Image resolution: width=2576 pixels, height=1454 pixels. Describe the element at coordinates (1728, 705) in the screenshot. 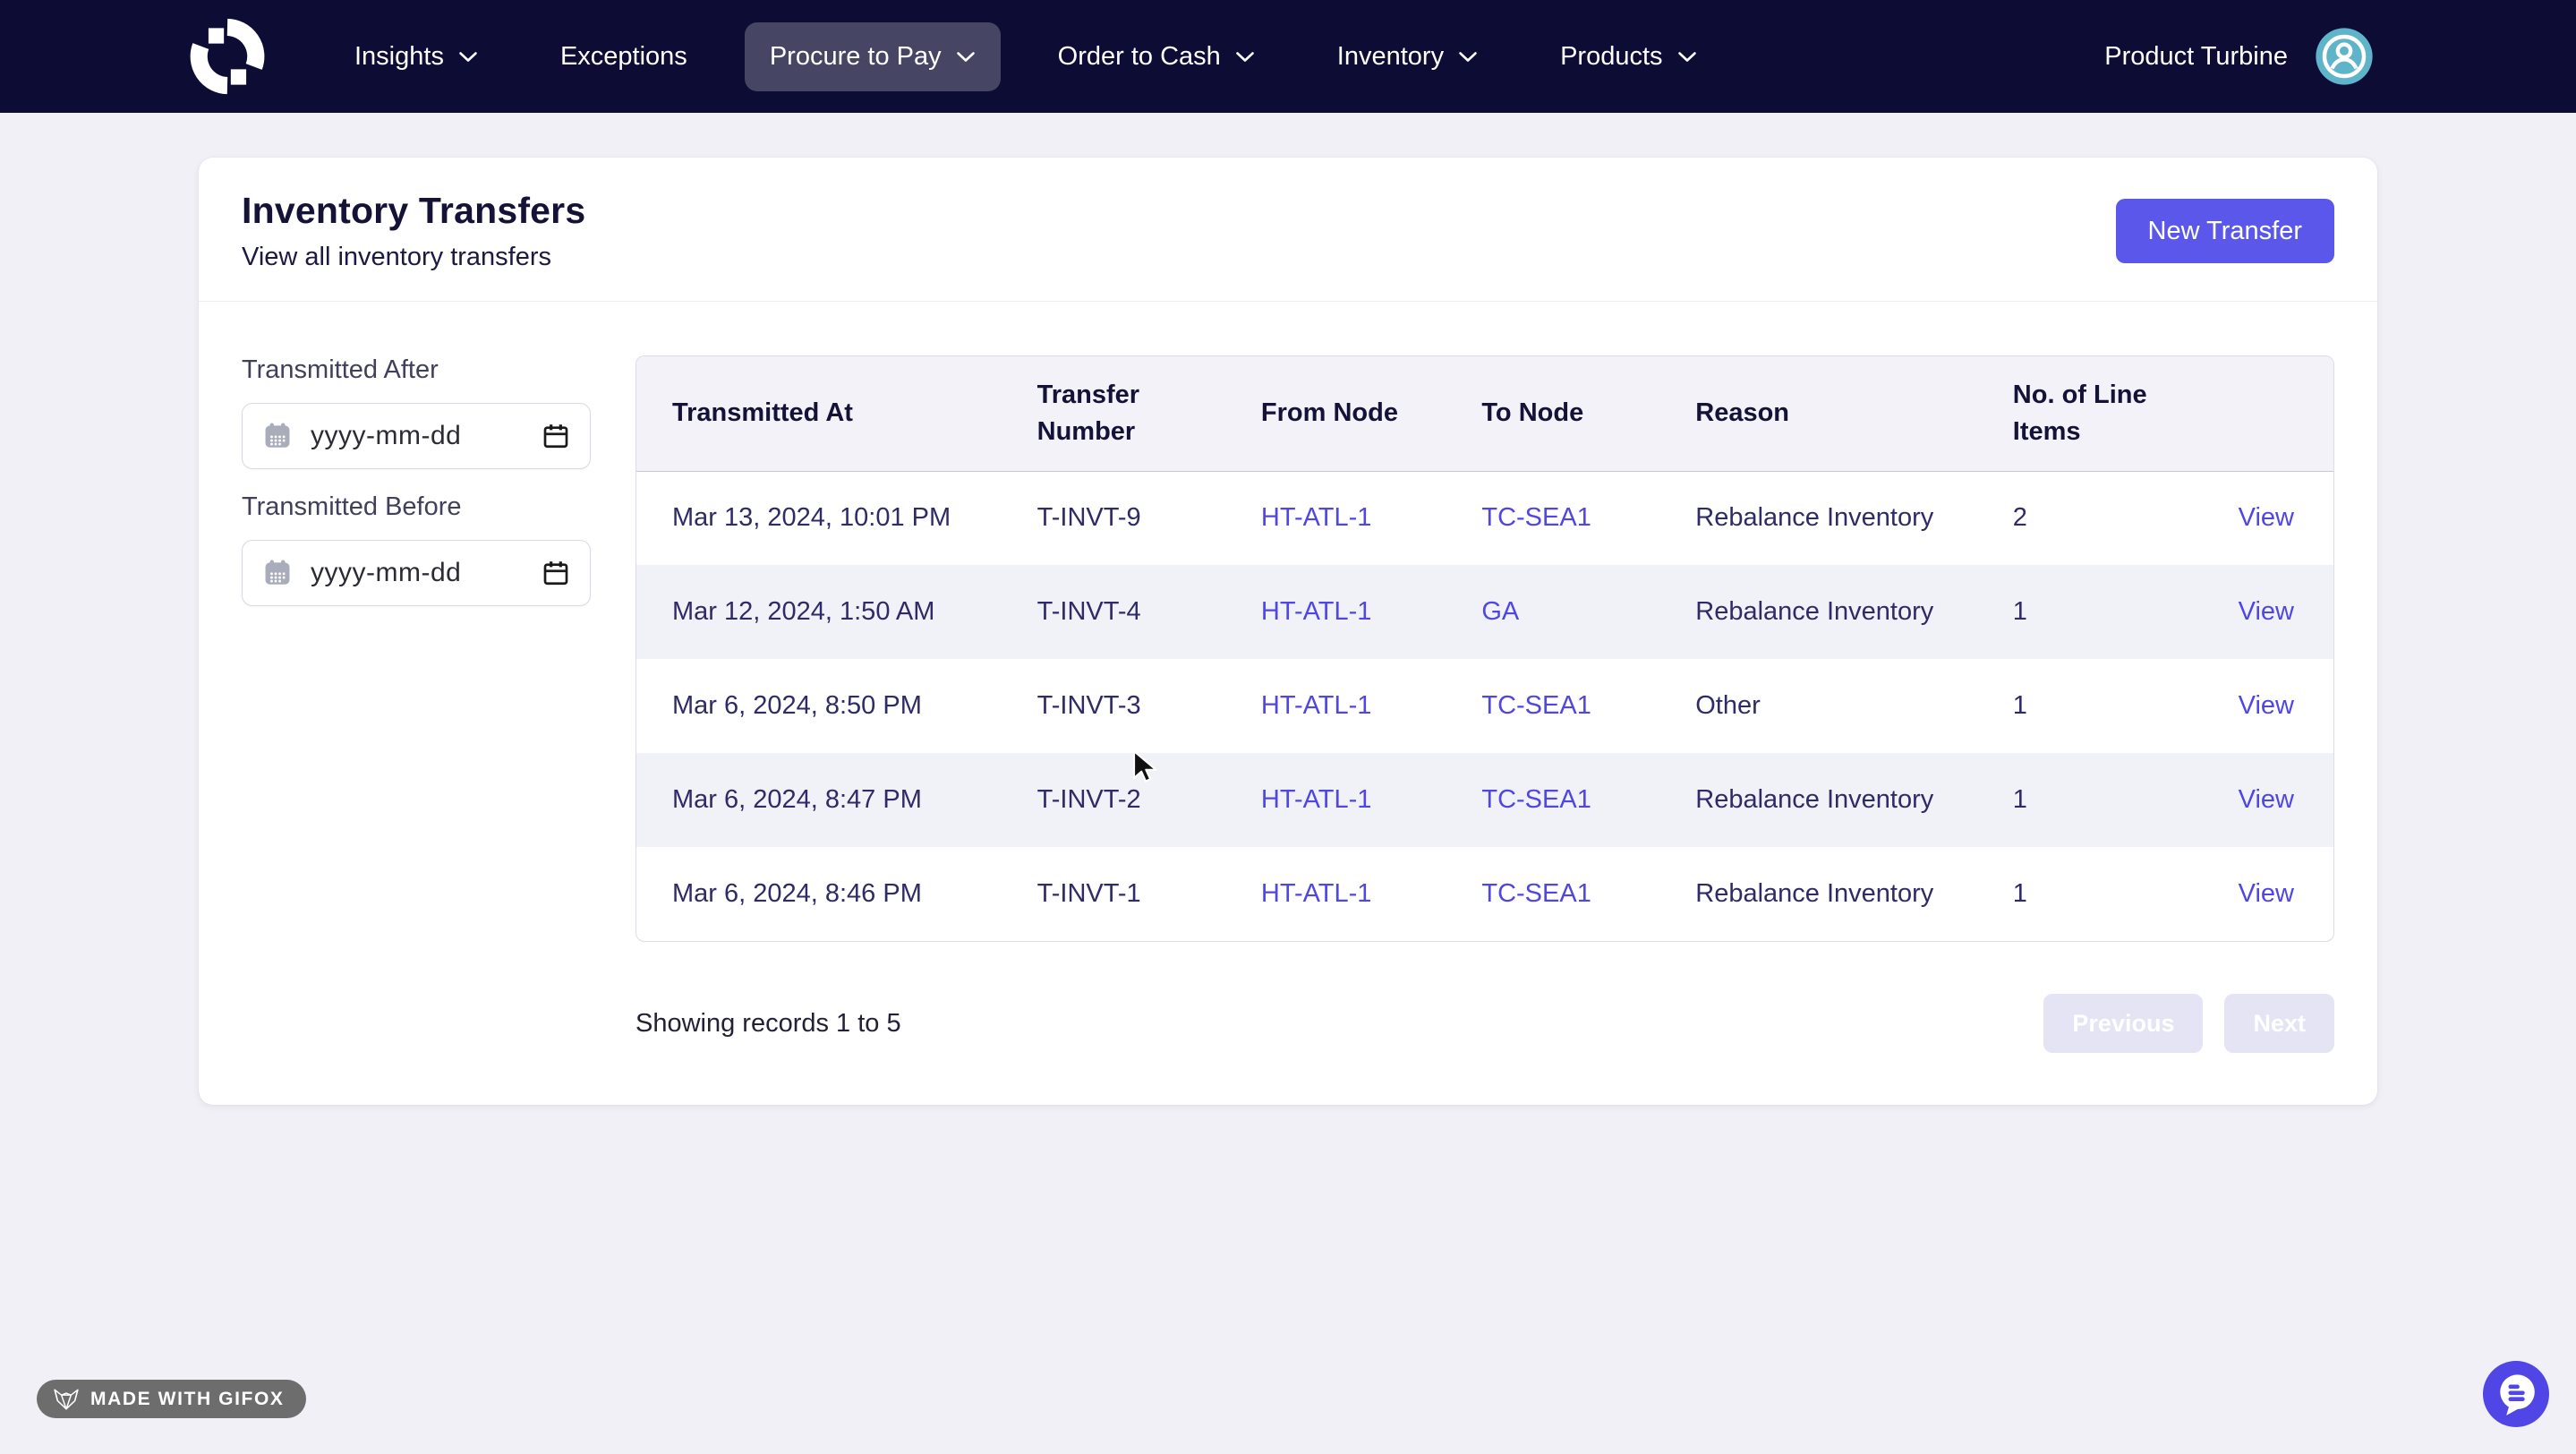

I see `cell-reason: Other` at that location.